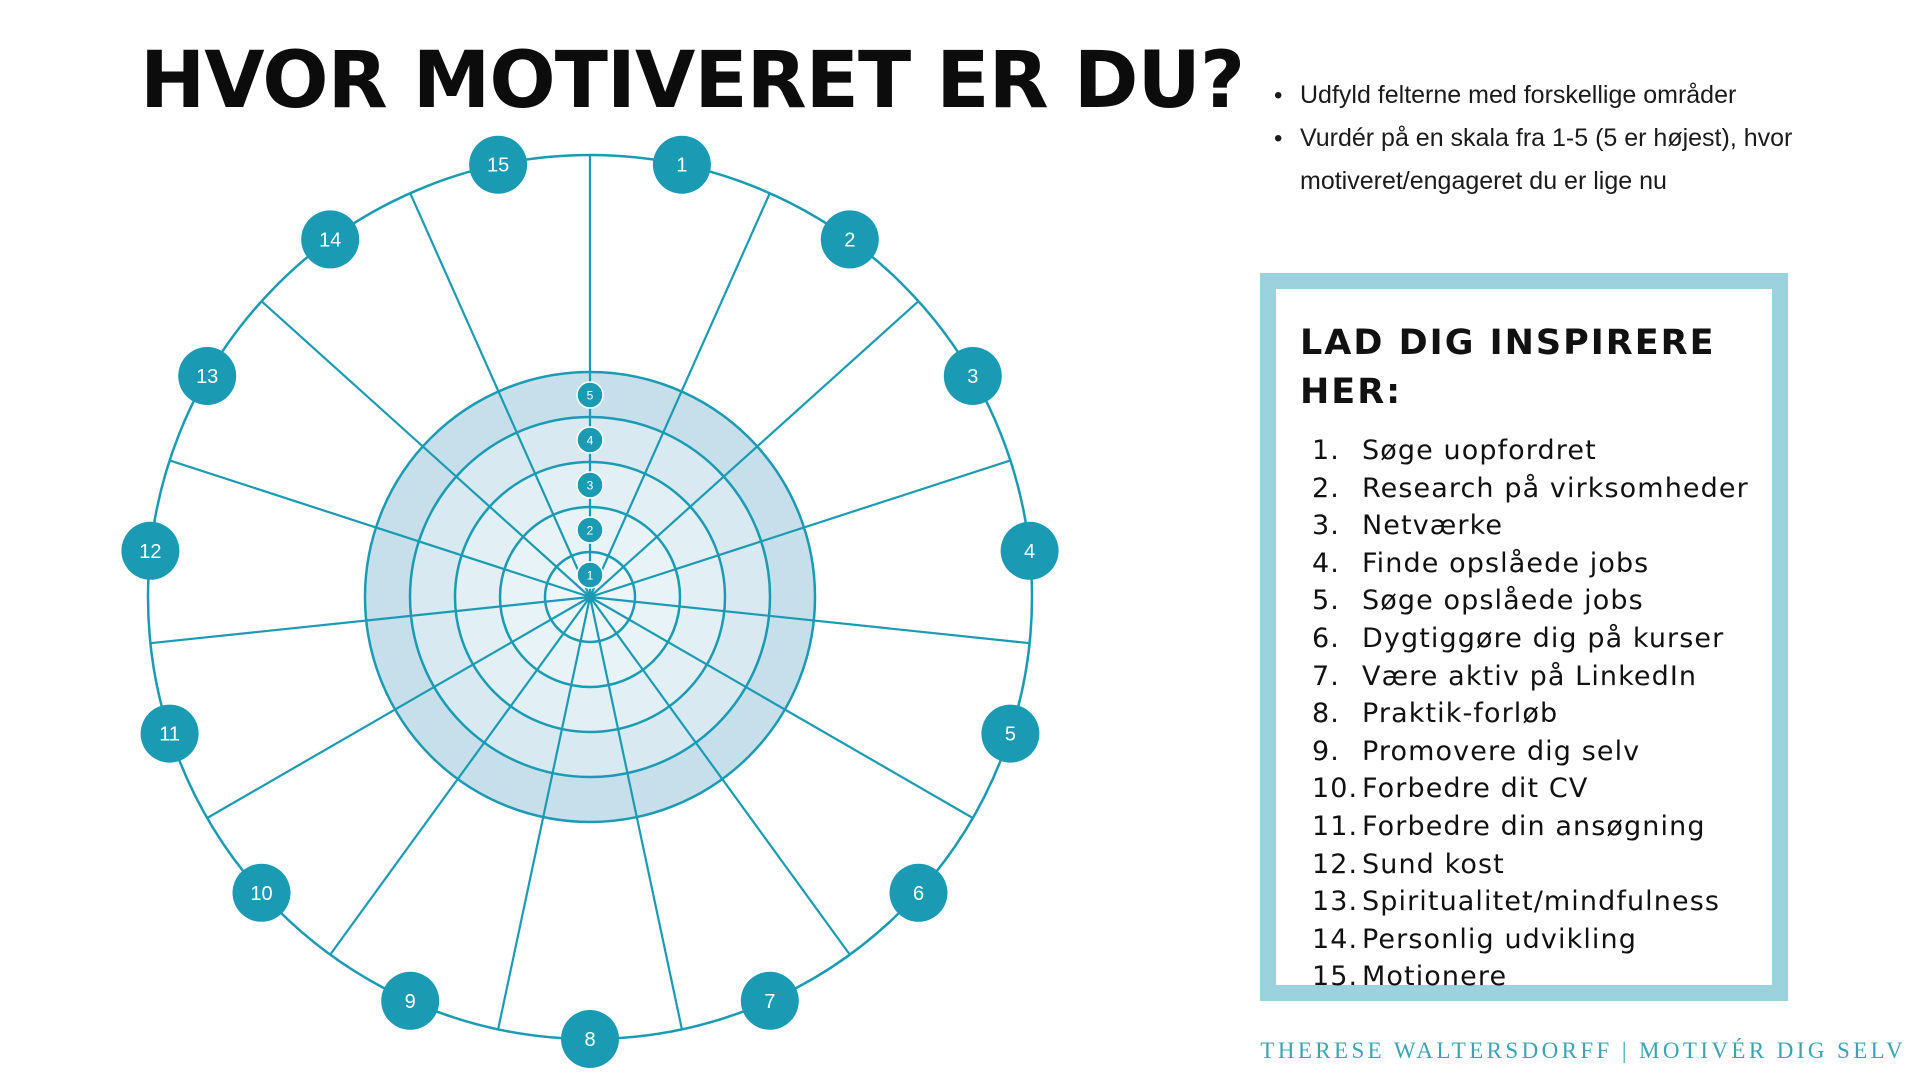 Image resolution: width=1920 pixels, height=1080 pixels. I want to click on segment-badge-label: 9, so click(410, 1002).